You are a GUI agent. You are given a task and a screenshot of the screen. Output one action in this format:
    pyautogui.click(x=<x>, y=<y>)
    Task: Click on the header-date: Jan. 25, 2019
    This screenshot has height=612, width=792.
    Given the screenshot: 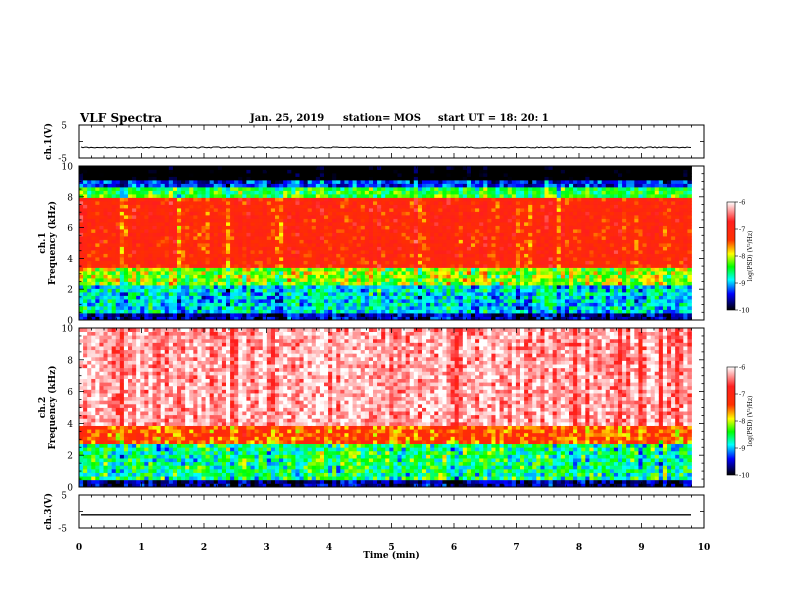 What is the action you would take?
    pyautogui.click(x=287, y=118)
    